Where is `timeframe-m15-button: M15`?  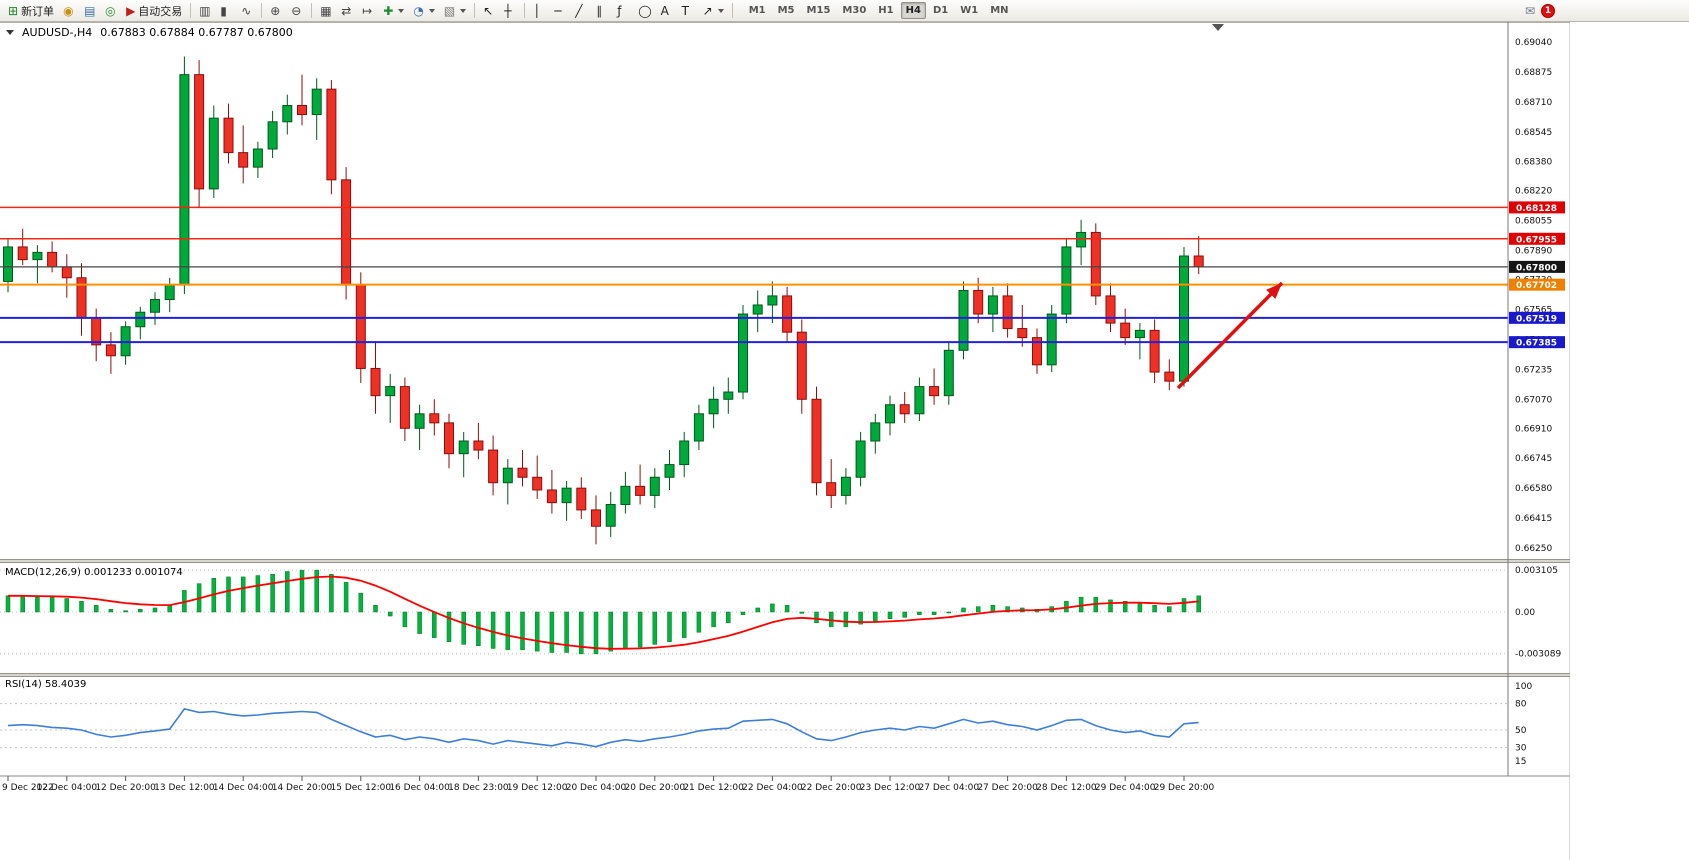 timeframe-m15-button: M15 is located at coordinates (818, 10).